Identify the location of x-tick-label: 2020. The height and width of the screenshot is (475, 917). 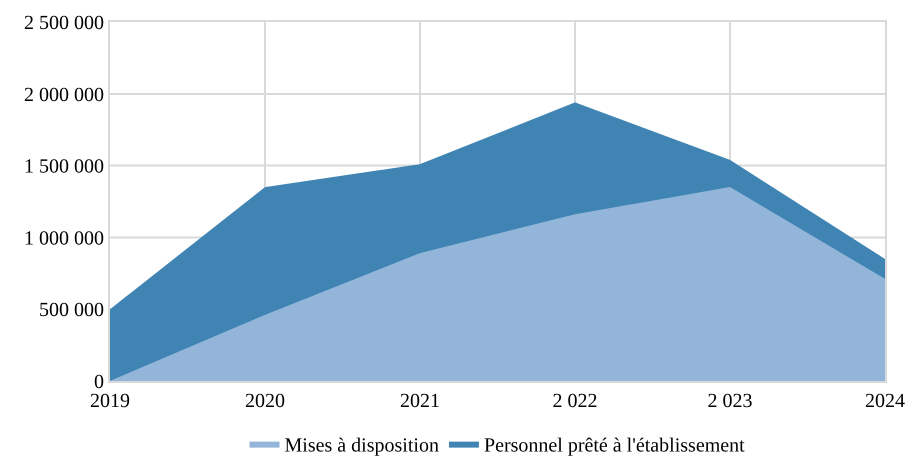
(265, 401).